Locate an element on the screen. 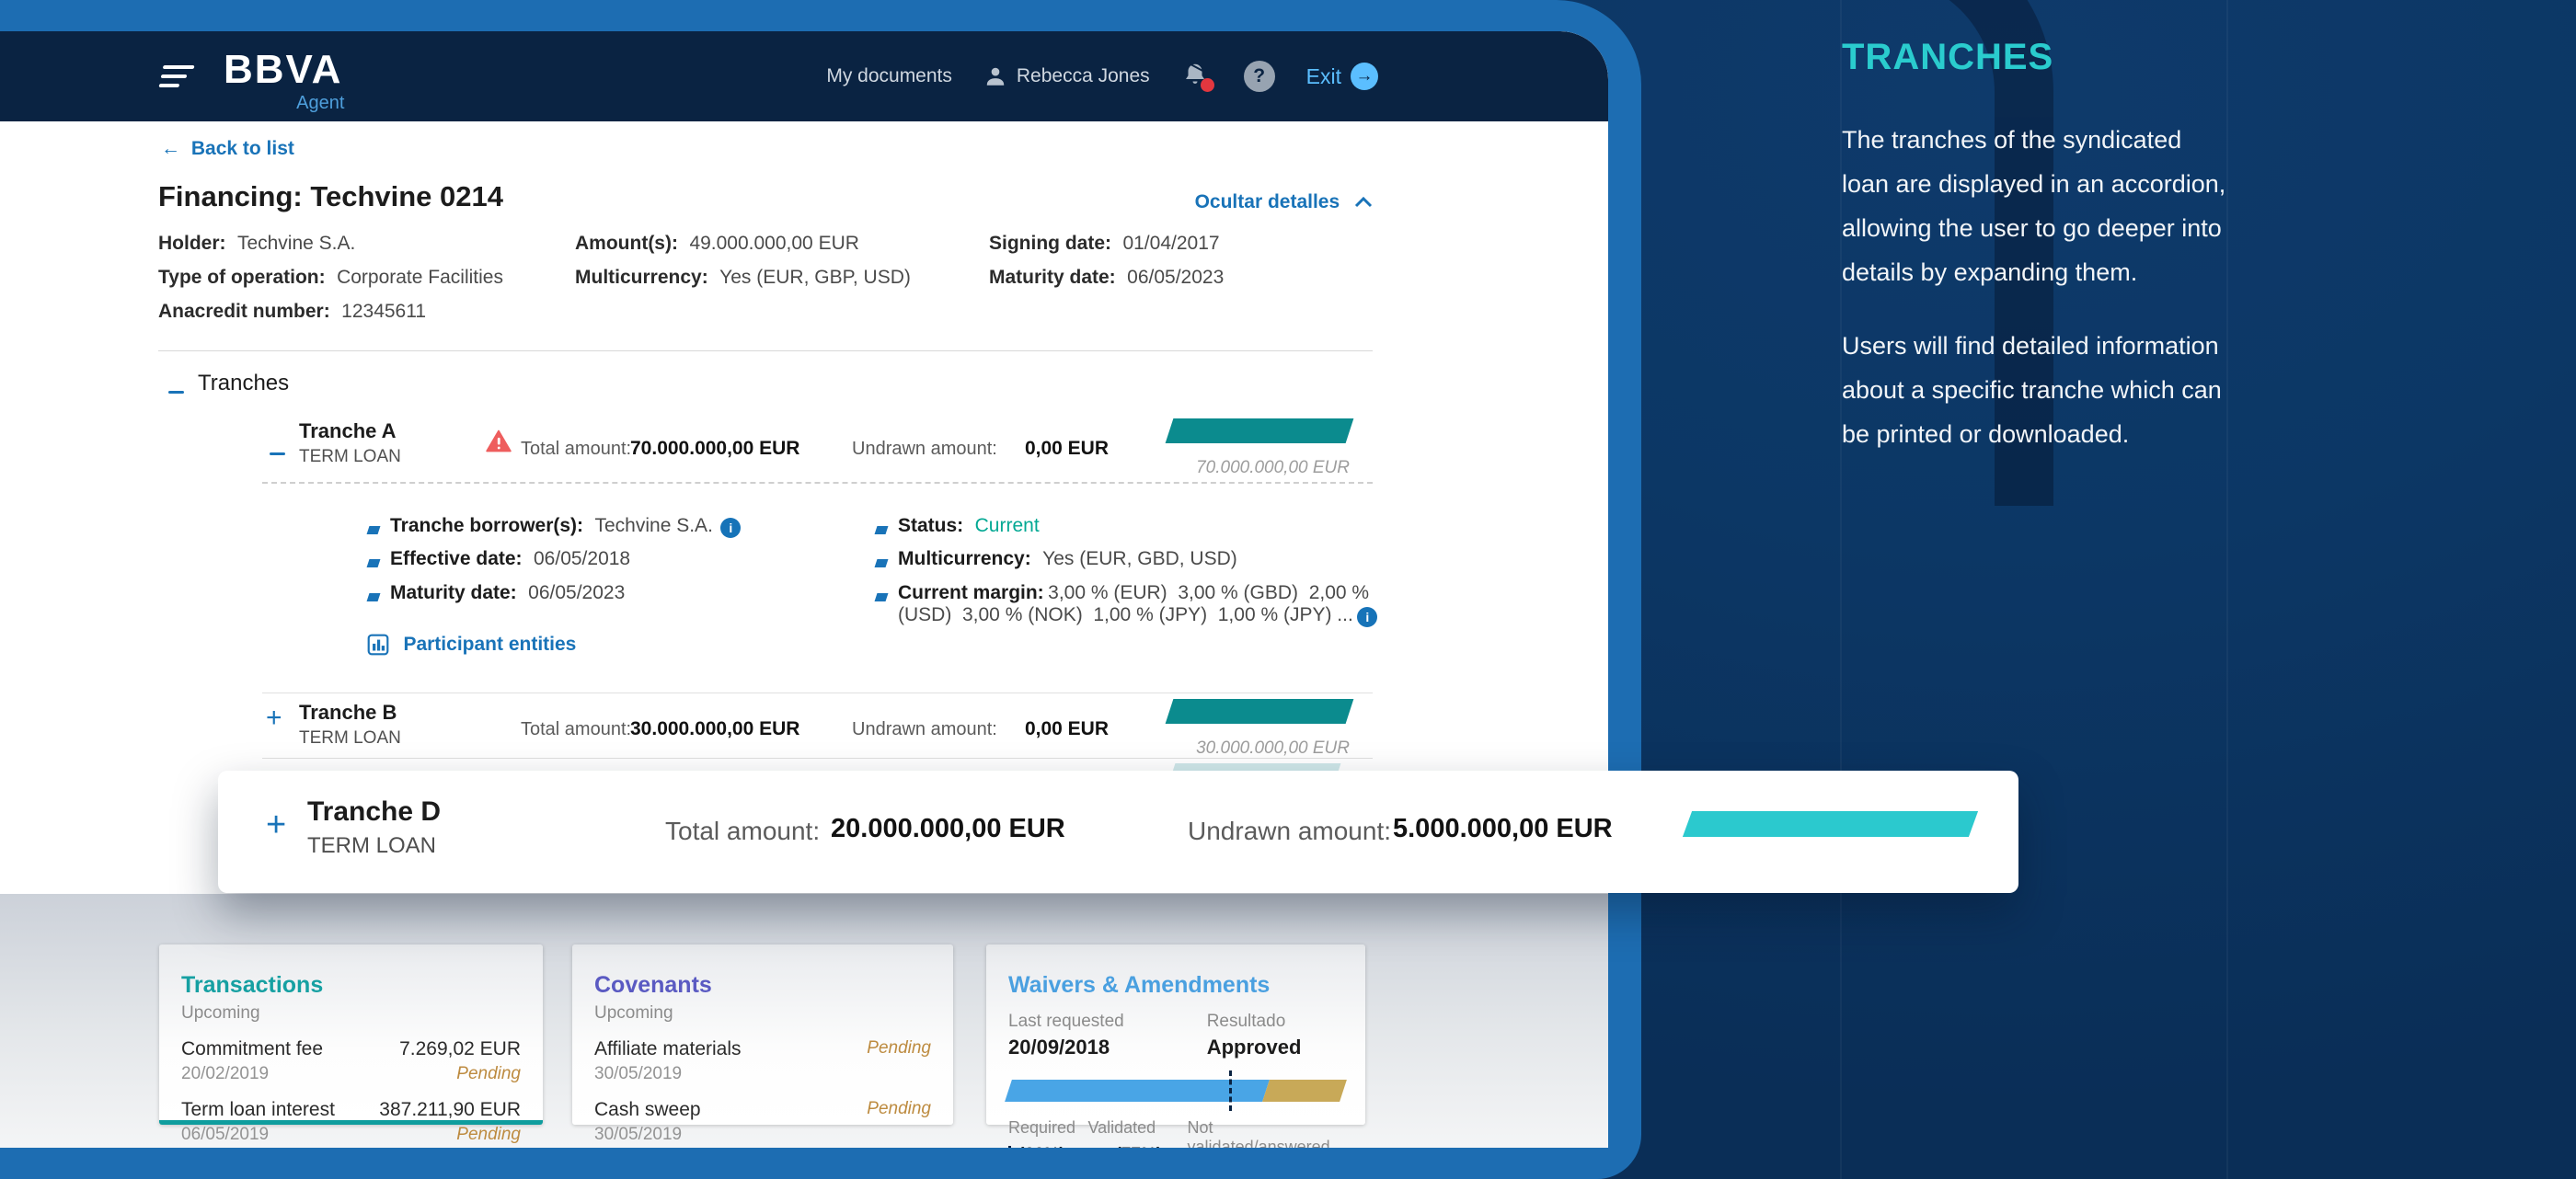 The width and height of the screenshot is (2576, 1179). participant-entities-label: Participant entities is located at coordinates (490, 645).